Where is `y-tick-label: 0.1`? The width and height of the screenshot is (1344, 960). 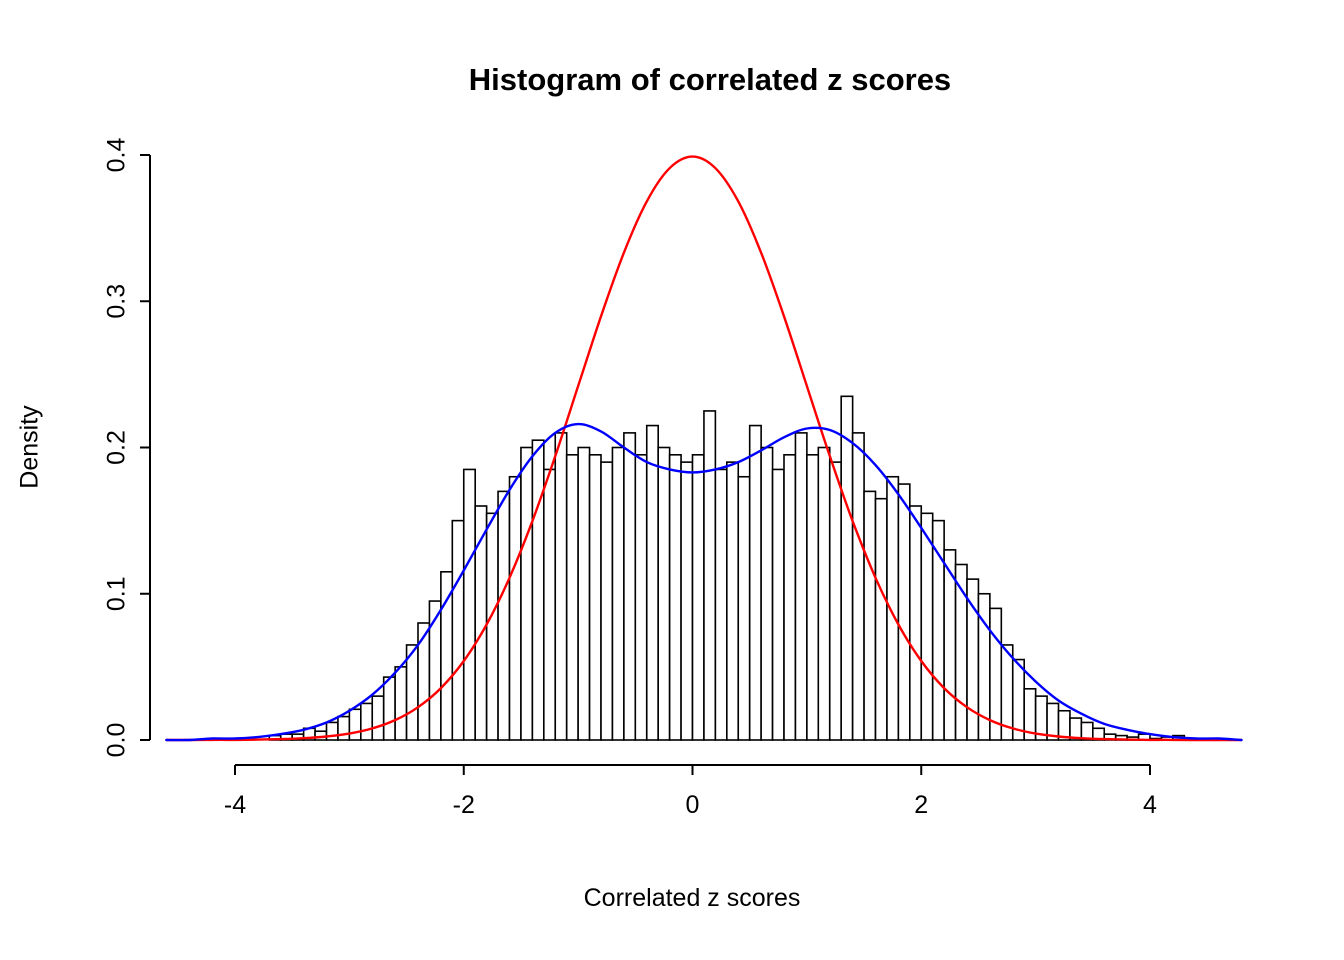 y-tick-label: 0.1 is located at coordinates (117, 593).